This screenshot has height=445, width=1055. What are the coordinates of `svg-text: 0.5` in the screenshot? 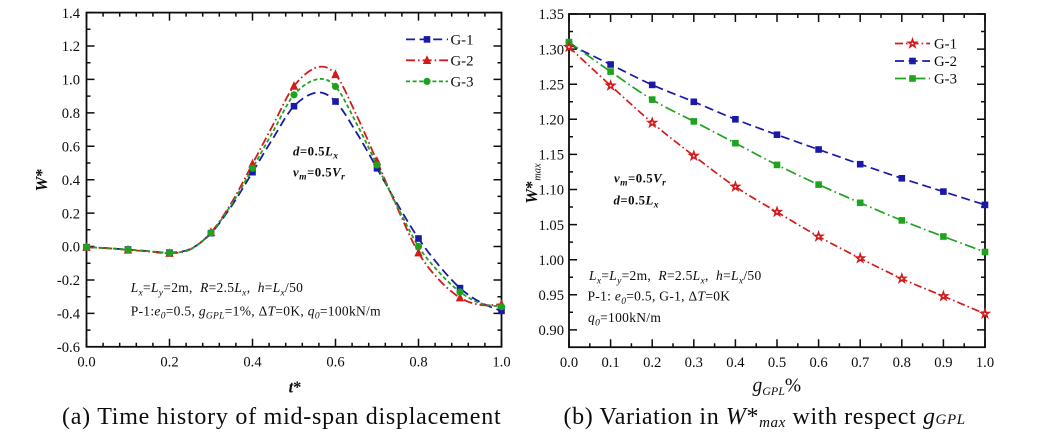 It's located at (777, 363).